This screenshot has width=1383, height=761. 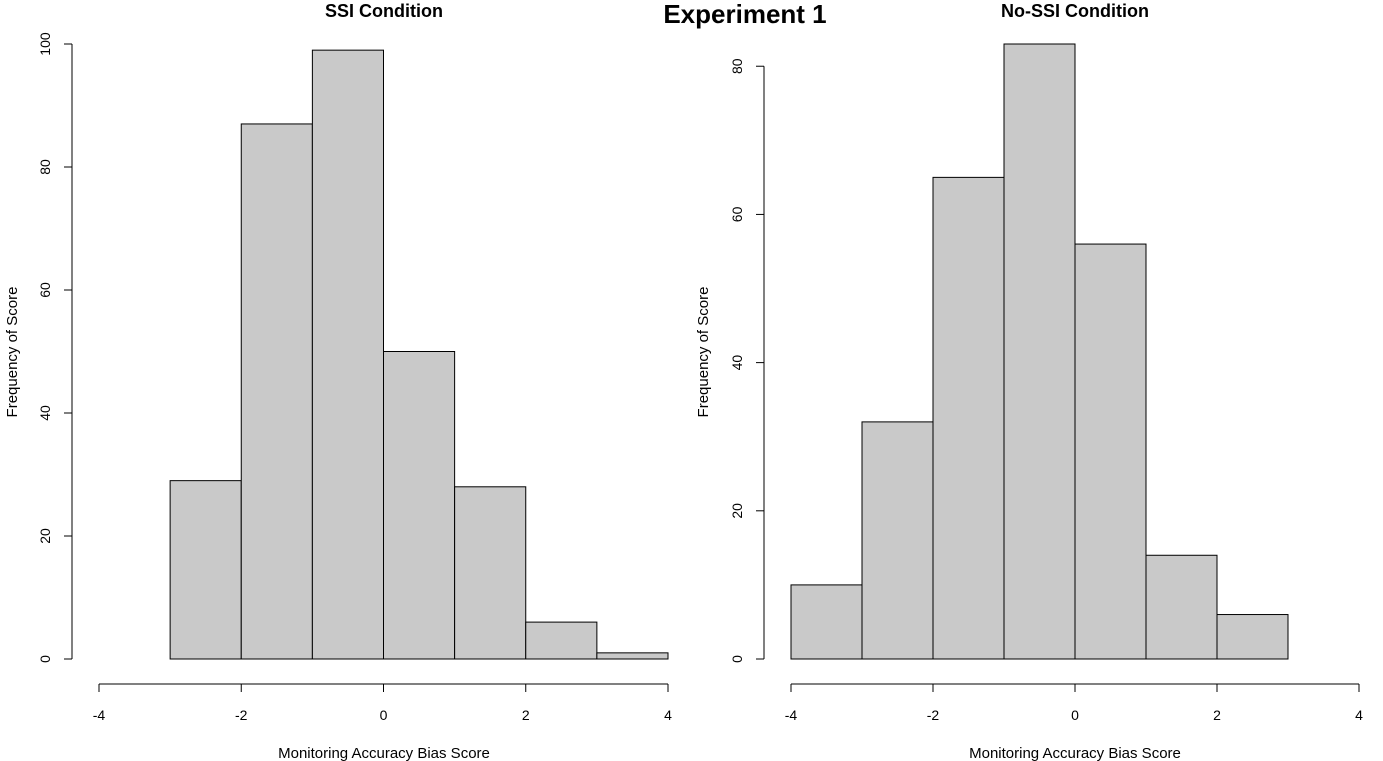 I want to click on panel-title: SSI Condition, so click(x=384, y=11).